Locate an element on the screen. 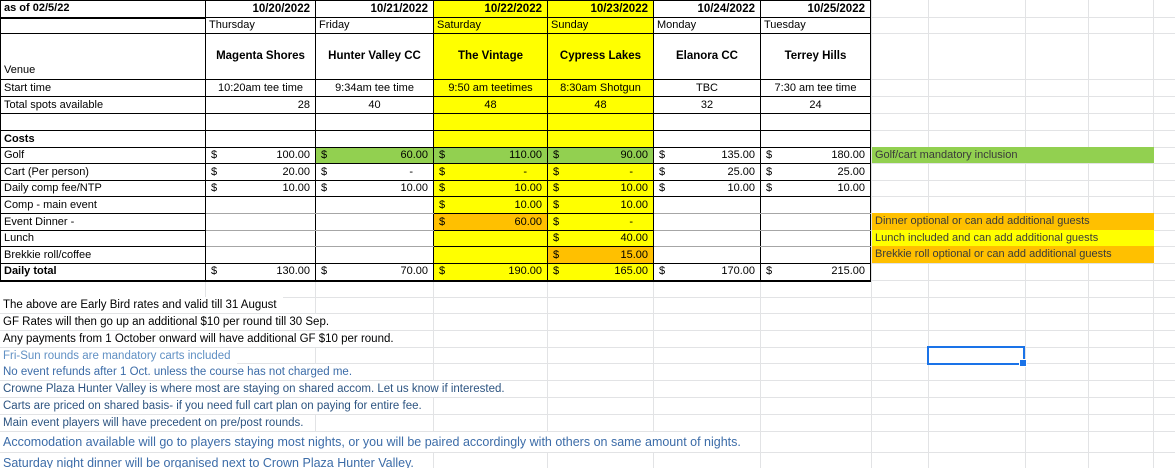 Image resolution: width=1175 pixels, height=468 pixels. event-dinner-label-cell: Event Dinner - is located at coordinates (103, 222).